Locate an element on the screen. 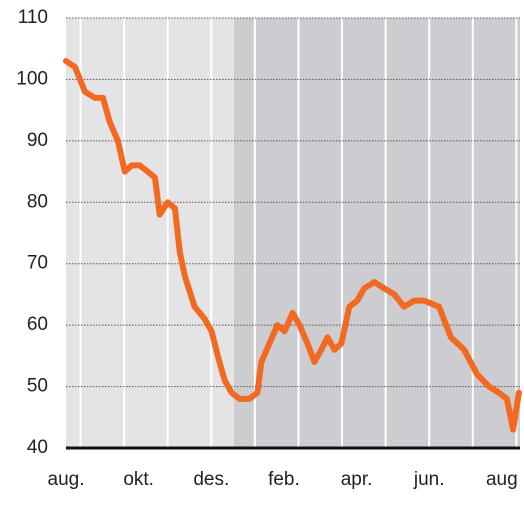  x-tick-label: okt. is located at coordinates (138, 479).